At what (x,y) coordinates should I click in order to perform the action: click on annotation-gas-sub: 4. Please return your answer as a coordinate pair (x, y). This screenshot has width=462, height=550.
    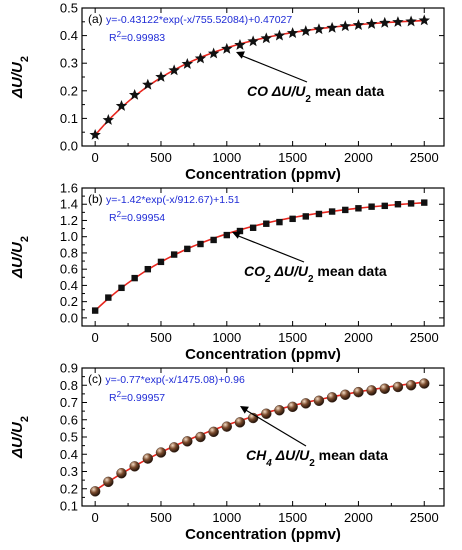
    Looking at the image, I should click on (268, 463).